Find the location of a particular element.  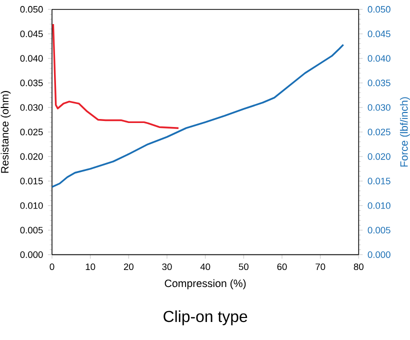

y-tick-label: 0.015 is located at coordinates (31, 181).